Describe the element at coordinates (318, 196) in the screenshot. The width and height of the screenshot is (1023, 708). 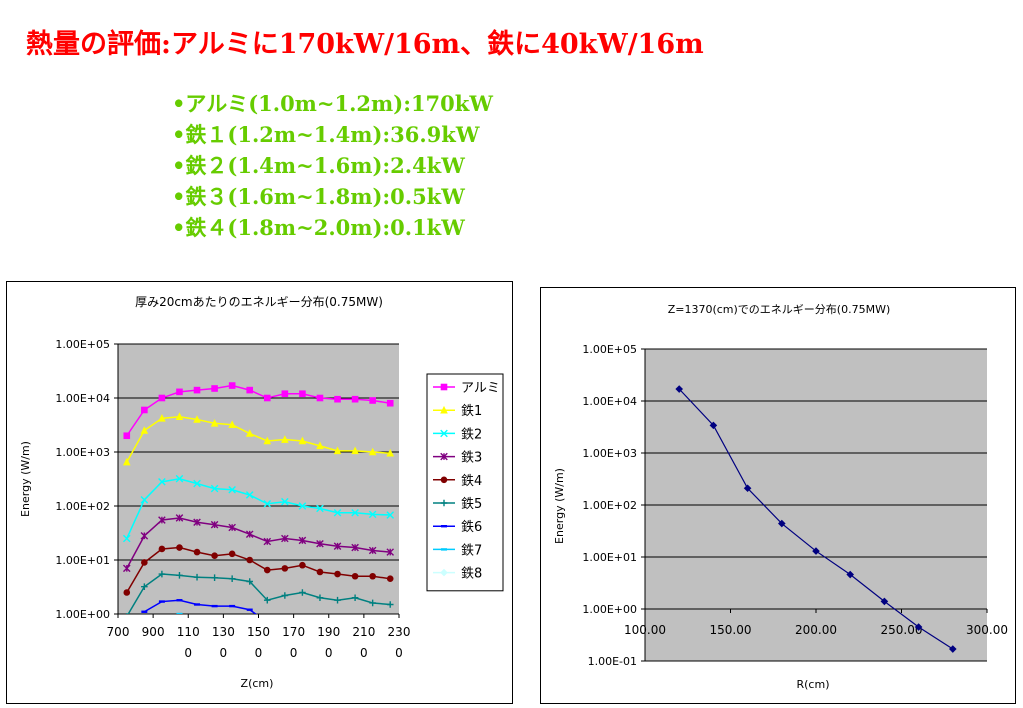
I see `bullet-item: •鉄３(1.6m~1.8m):0.5kW` at that location.